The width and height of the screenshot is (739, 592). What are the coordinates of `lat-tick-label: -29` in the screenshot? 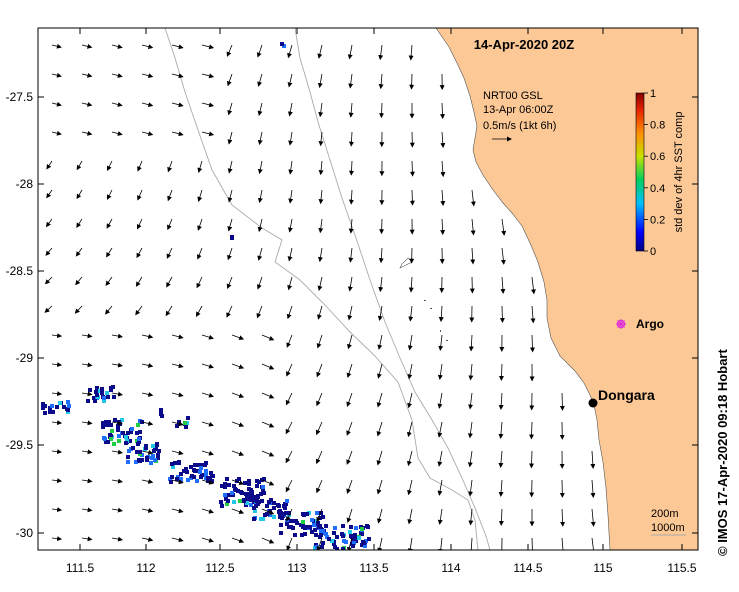 It's located at (25, 358).